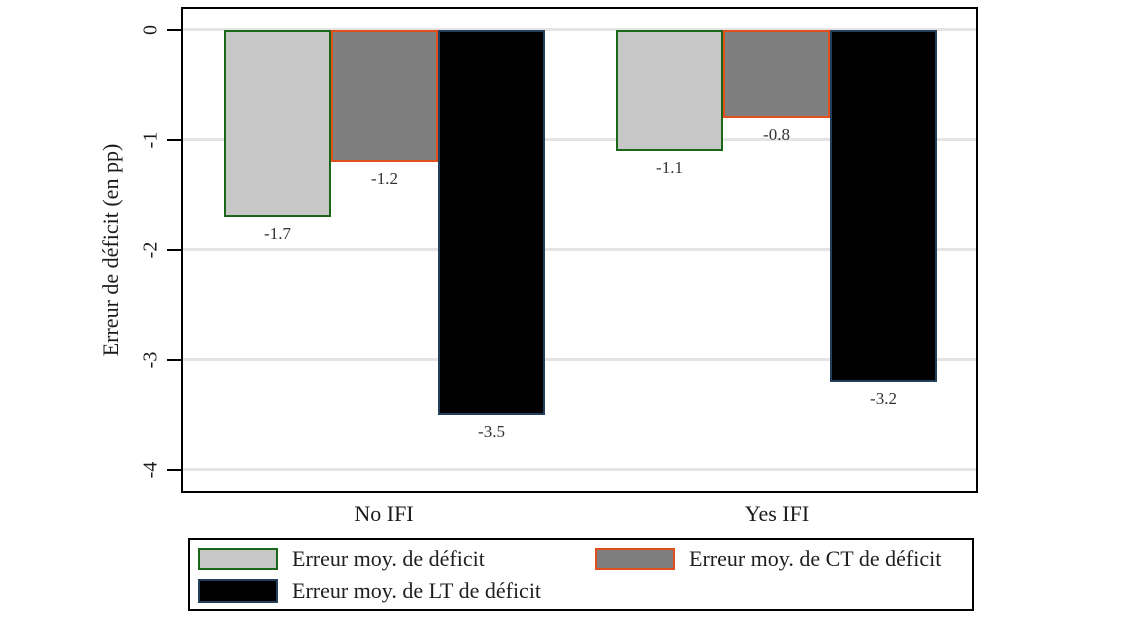  Describe the element at coordinates (150, 30) in the screenshot. I see `y-tick-label: 0` at that location.